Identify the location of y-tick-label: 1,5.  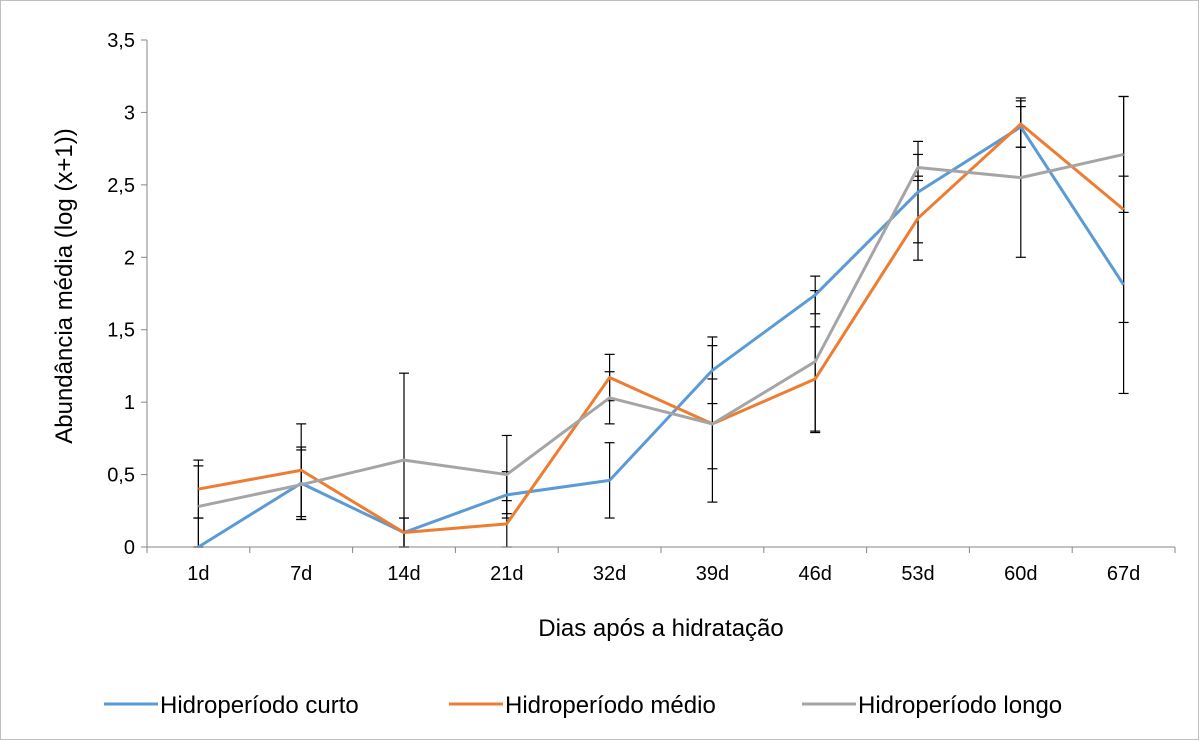
(121, 331).